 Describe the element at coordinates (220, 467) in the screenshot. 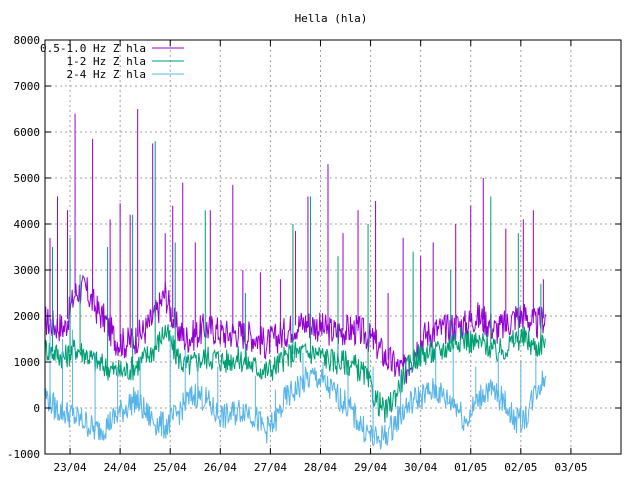

I see `x-tick-label: 26/04` at that location.